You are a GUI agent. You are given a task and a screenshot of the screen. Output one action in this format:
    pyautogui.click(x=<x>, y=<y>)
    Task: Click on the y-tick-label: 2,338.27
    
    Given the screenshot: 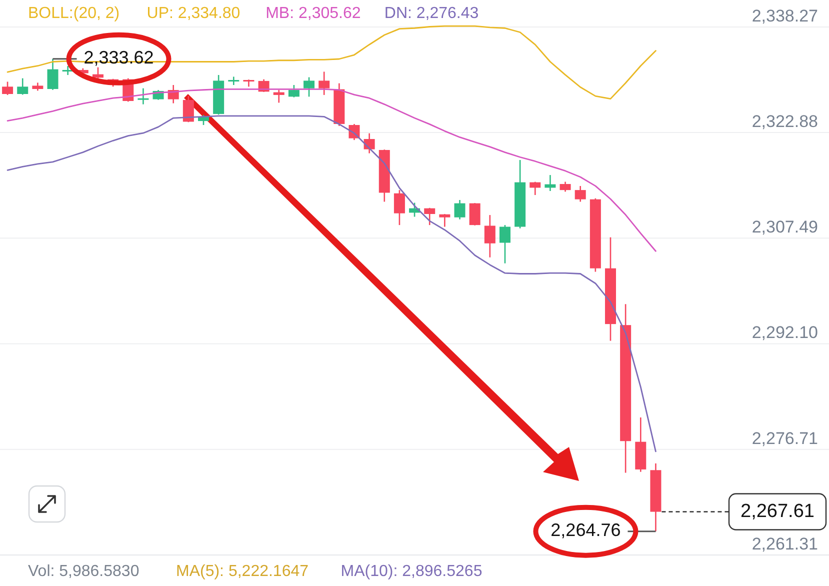 What is the action you would take?
    pyautogui.click(x=785, y=16)
    